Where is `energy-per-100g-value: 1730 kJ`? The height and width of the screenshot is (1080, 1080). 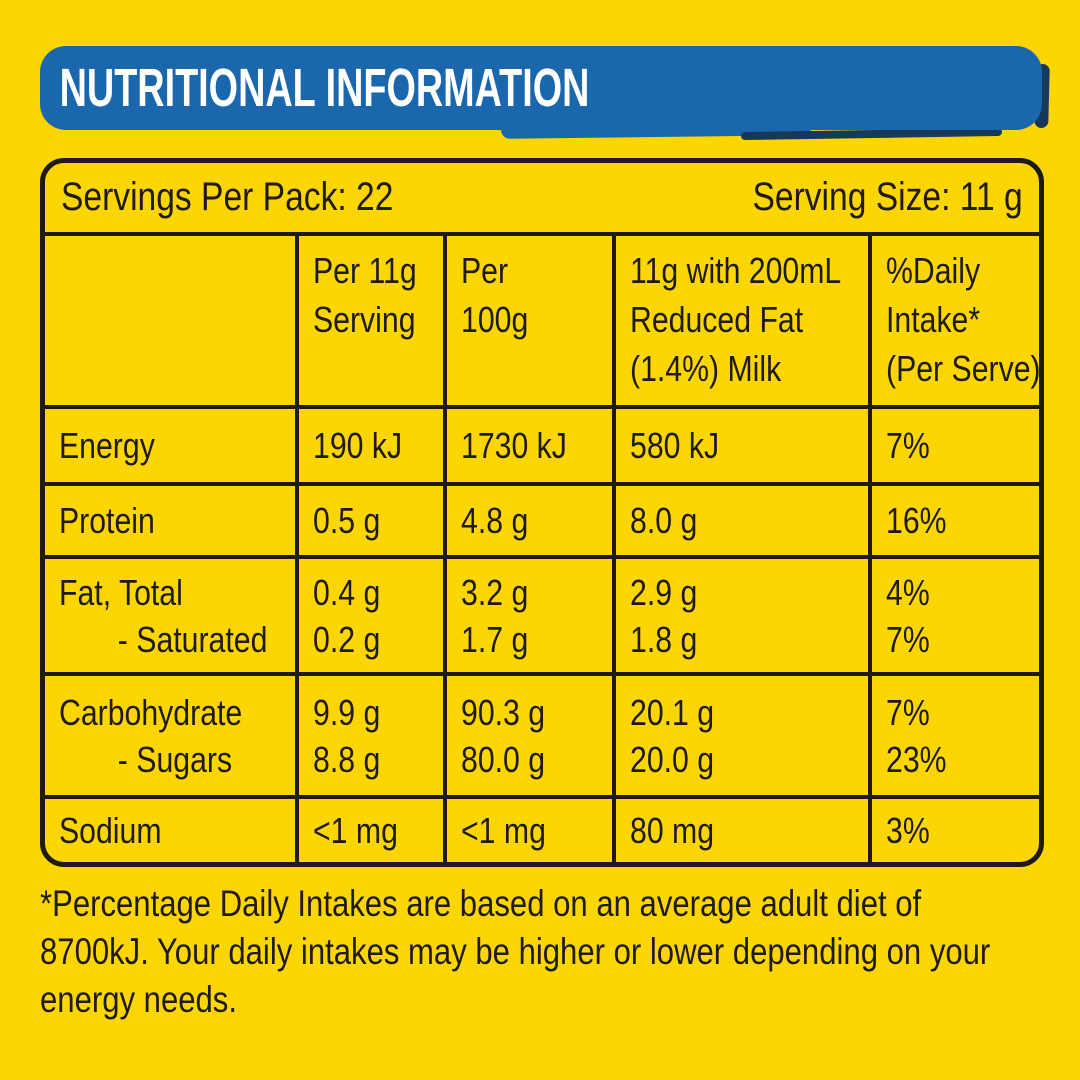 energy-per-100g-value: 1730 kJ is located at coordinates (527, 445).